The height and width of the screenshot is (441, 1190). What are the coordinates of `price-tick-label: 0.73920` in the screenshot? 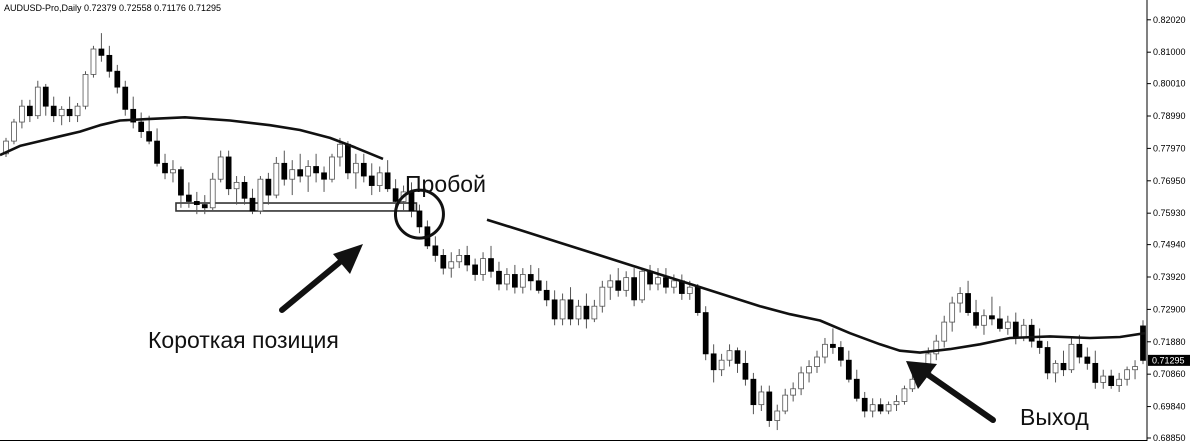 It's located at (1169, 277).